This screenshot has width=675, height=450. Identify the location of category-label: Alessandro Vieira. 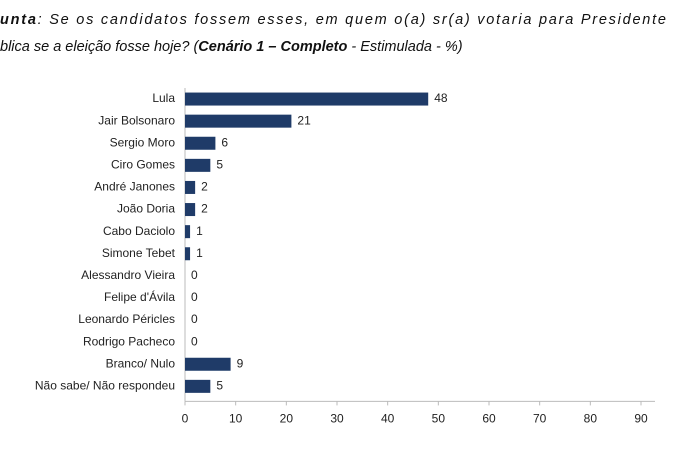
(128, 275).